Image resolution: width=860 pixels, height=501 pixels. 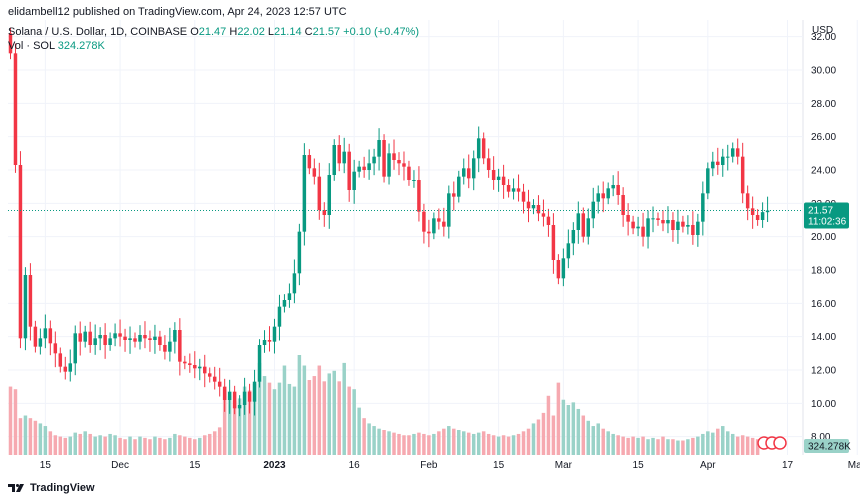 I want to click on volume-label: Vol · SOL, so click(x=31, y=46).